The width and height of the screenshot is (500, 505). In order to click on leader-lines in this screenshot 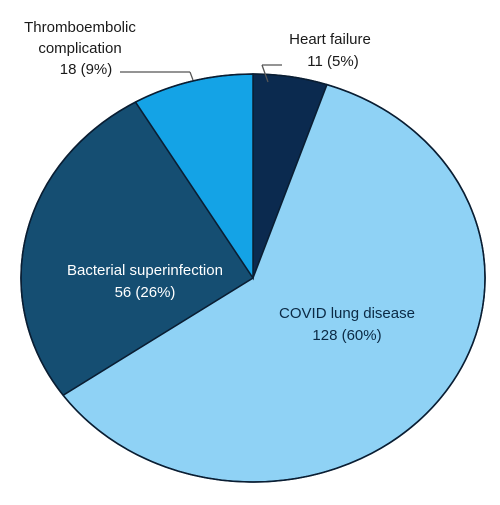, I will do `click(201, 73)`.